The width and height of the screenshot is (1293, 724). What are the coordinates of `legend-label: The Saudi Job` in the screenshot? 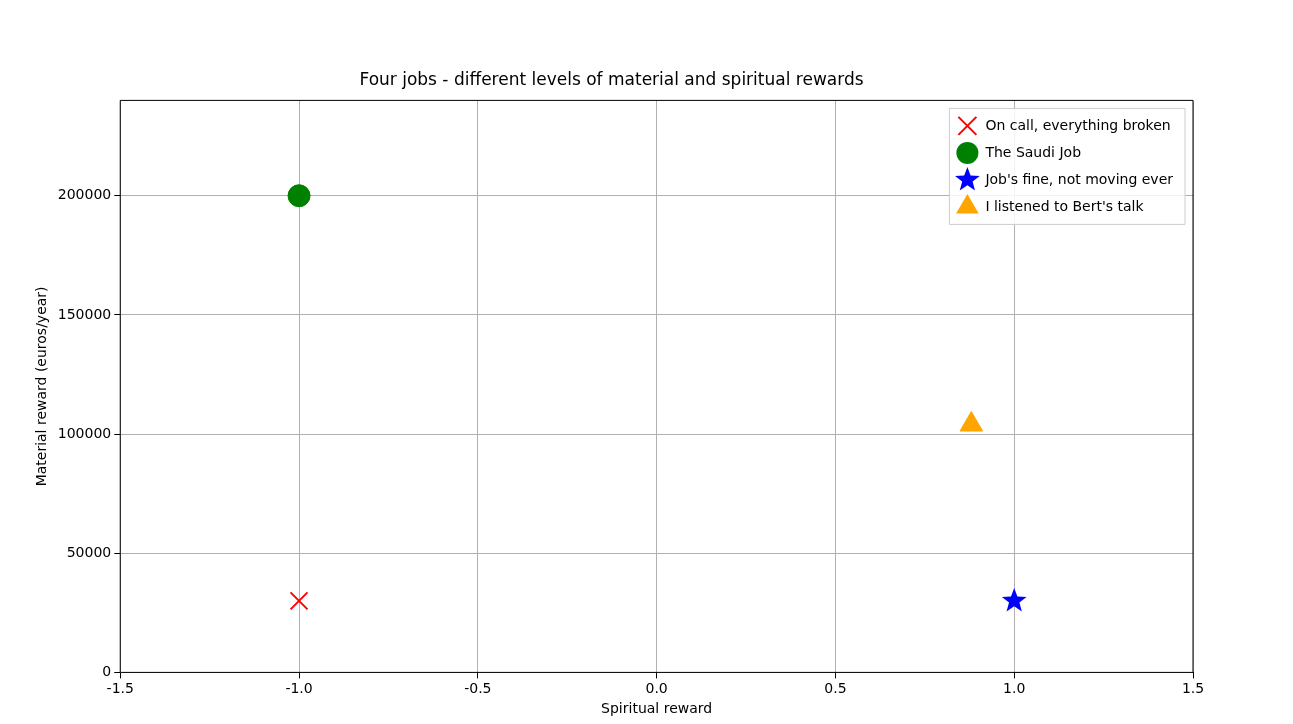 It's located at (1033, 151).